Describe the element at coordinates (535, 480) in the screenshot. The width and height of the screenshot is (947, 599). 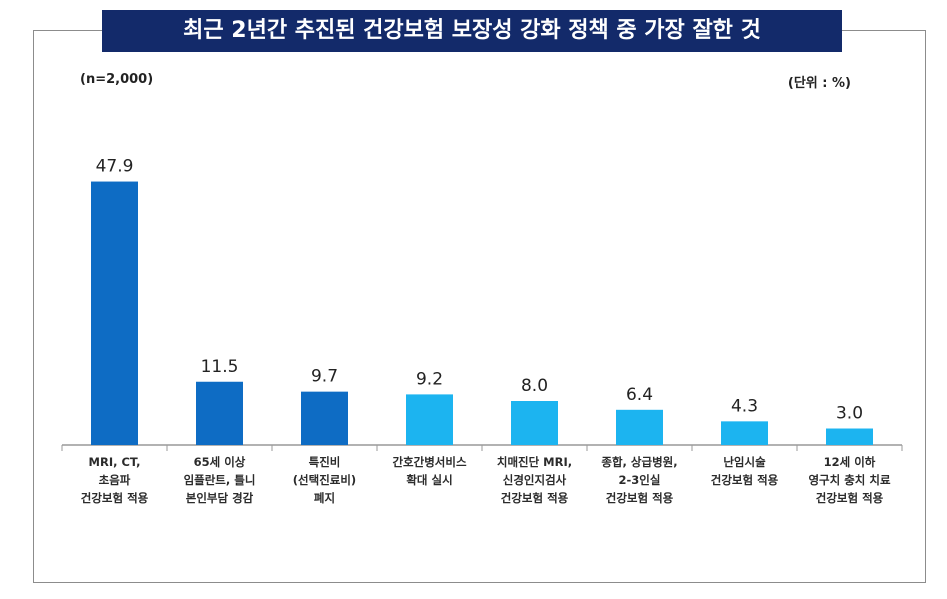
I see `category-label: 신경인지검사` at that location.